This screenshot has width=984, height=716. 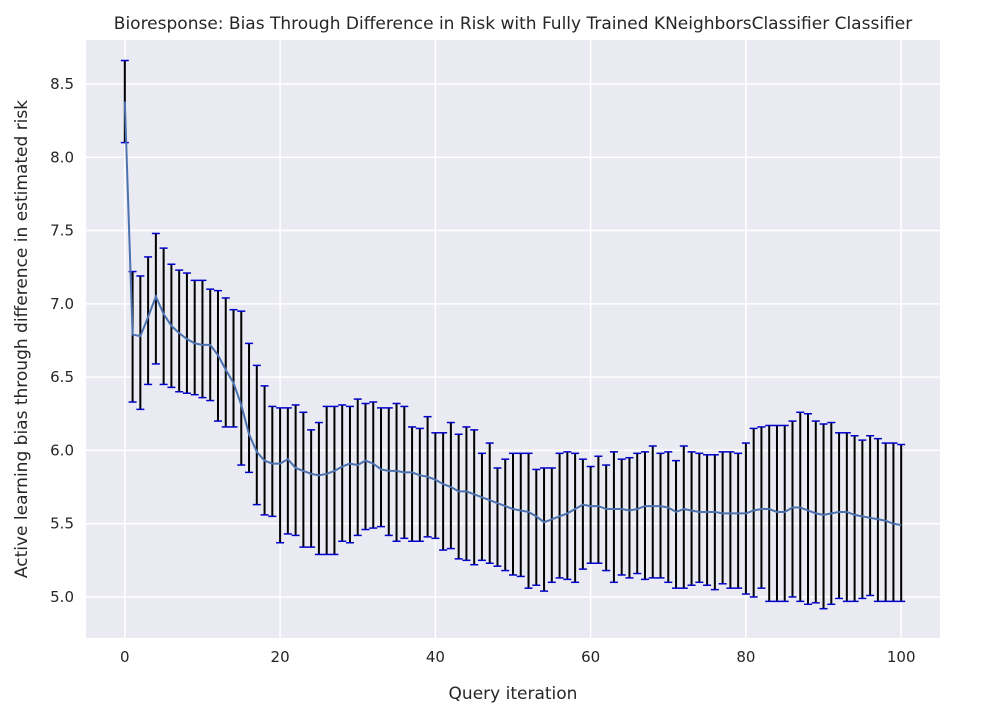 I want to click on x-tick-label: 80, so click(x=745, y=657).